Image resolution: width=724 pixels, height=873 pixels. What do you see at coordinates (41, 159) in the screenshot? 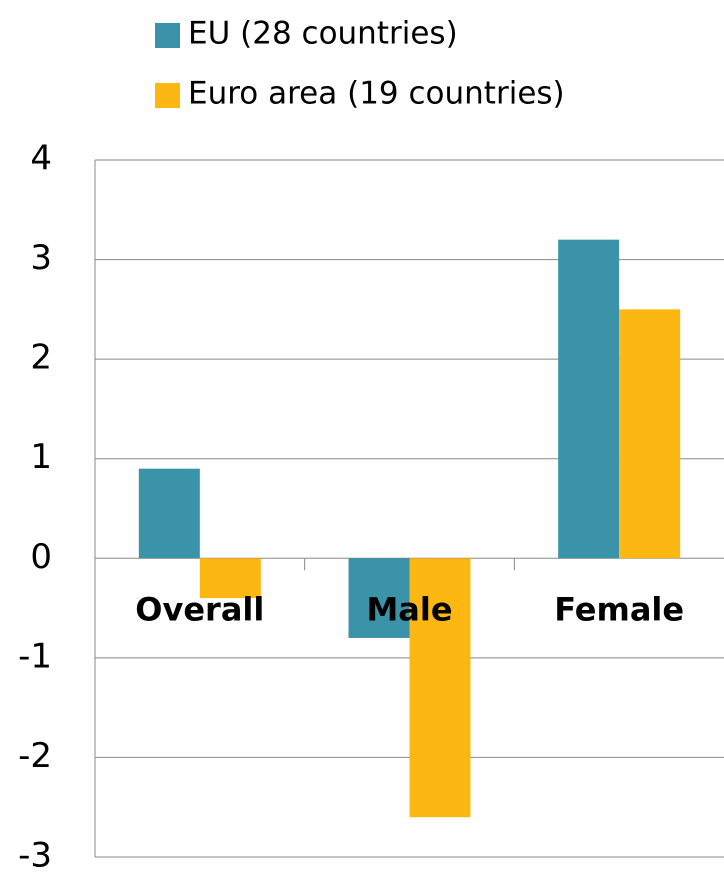
I see `y-tick-label: 4` at bounding box center [41, 159].